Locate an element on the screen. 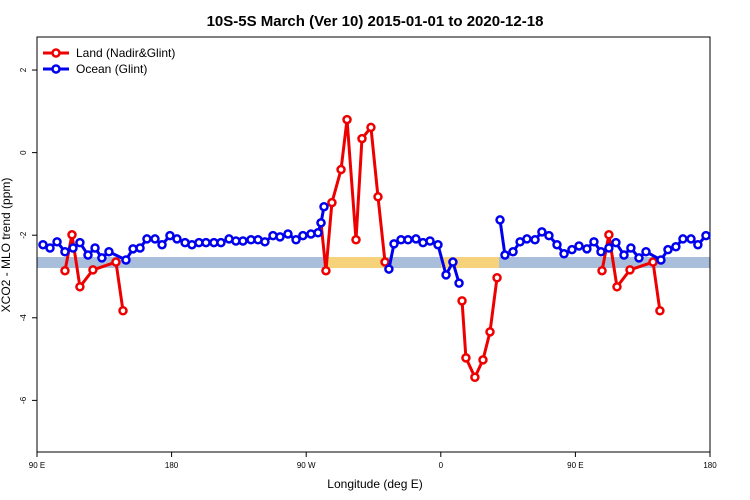 This screenshot has height=500, width=750. y-tick-label: 0 is located at coordinates (23, 152).